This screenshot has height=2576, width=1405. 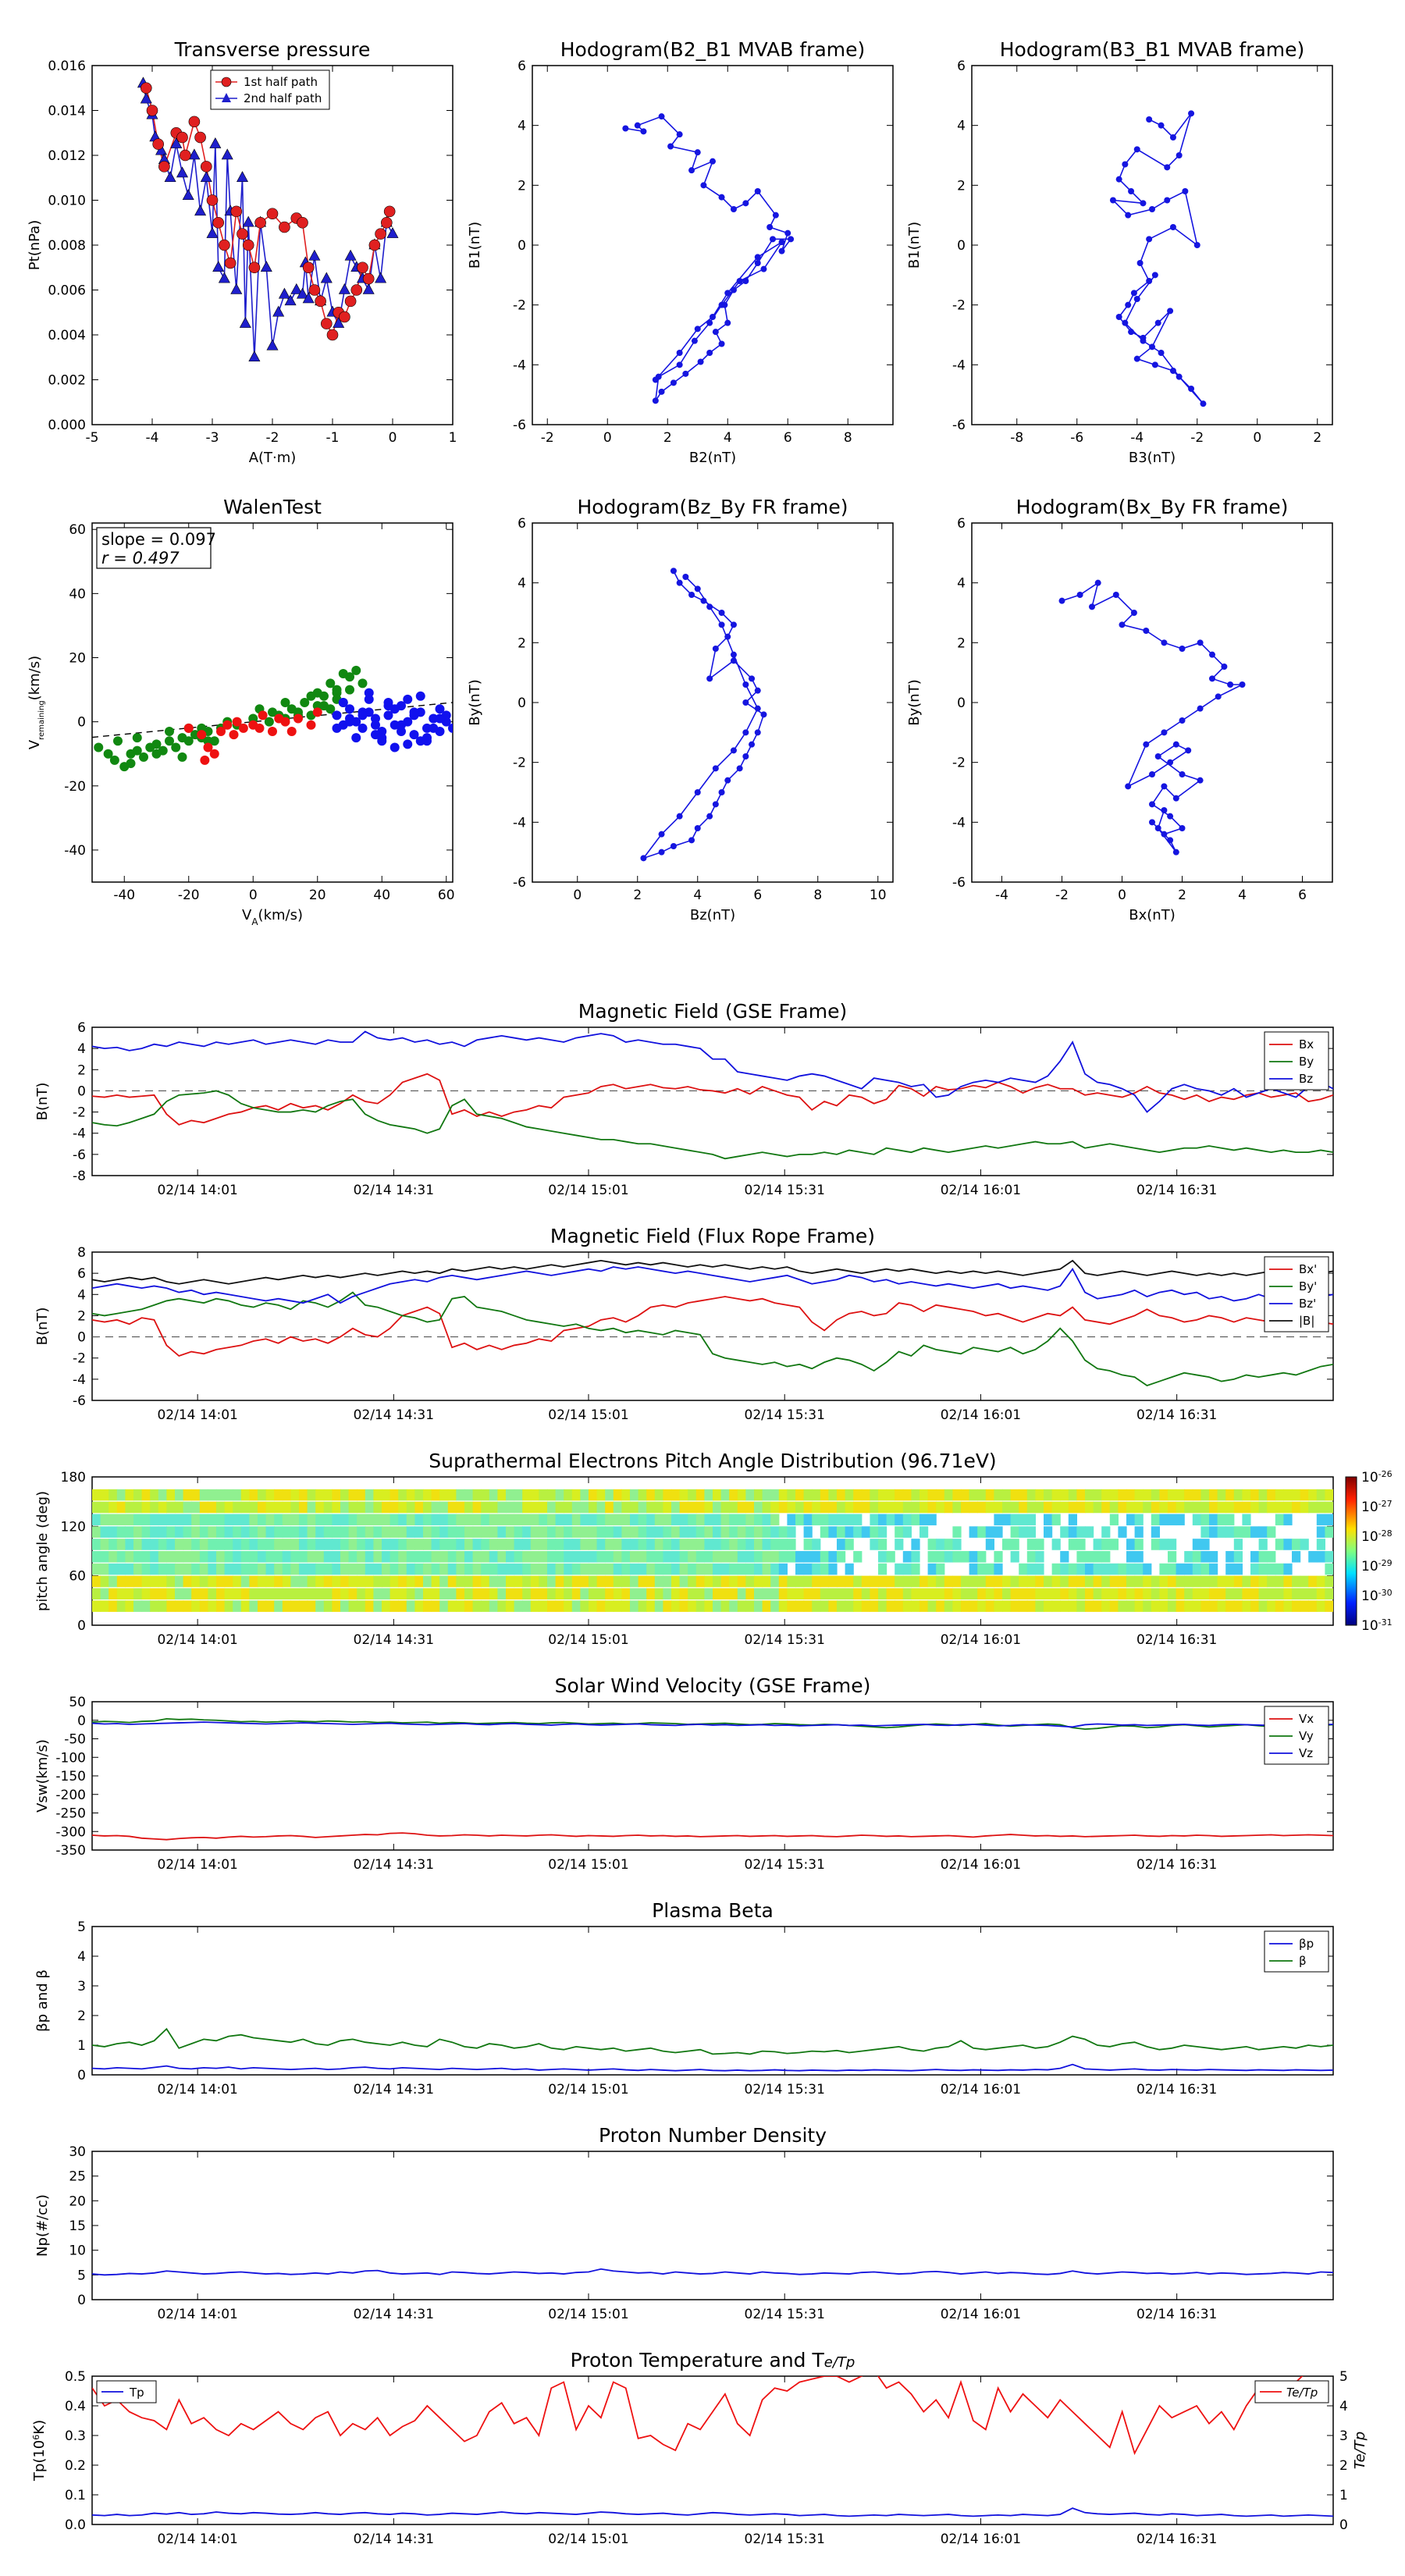 I want to click on plot-frame, so click(x=713, y=702).